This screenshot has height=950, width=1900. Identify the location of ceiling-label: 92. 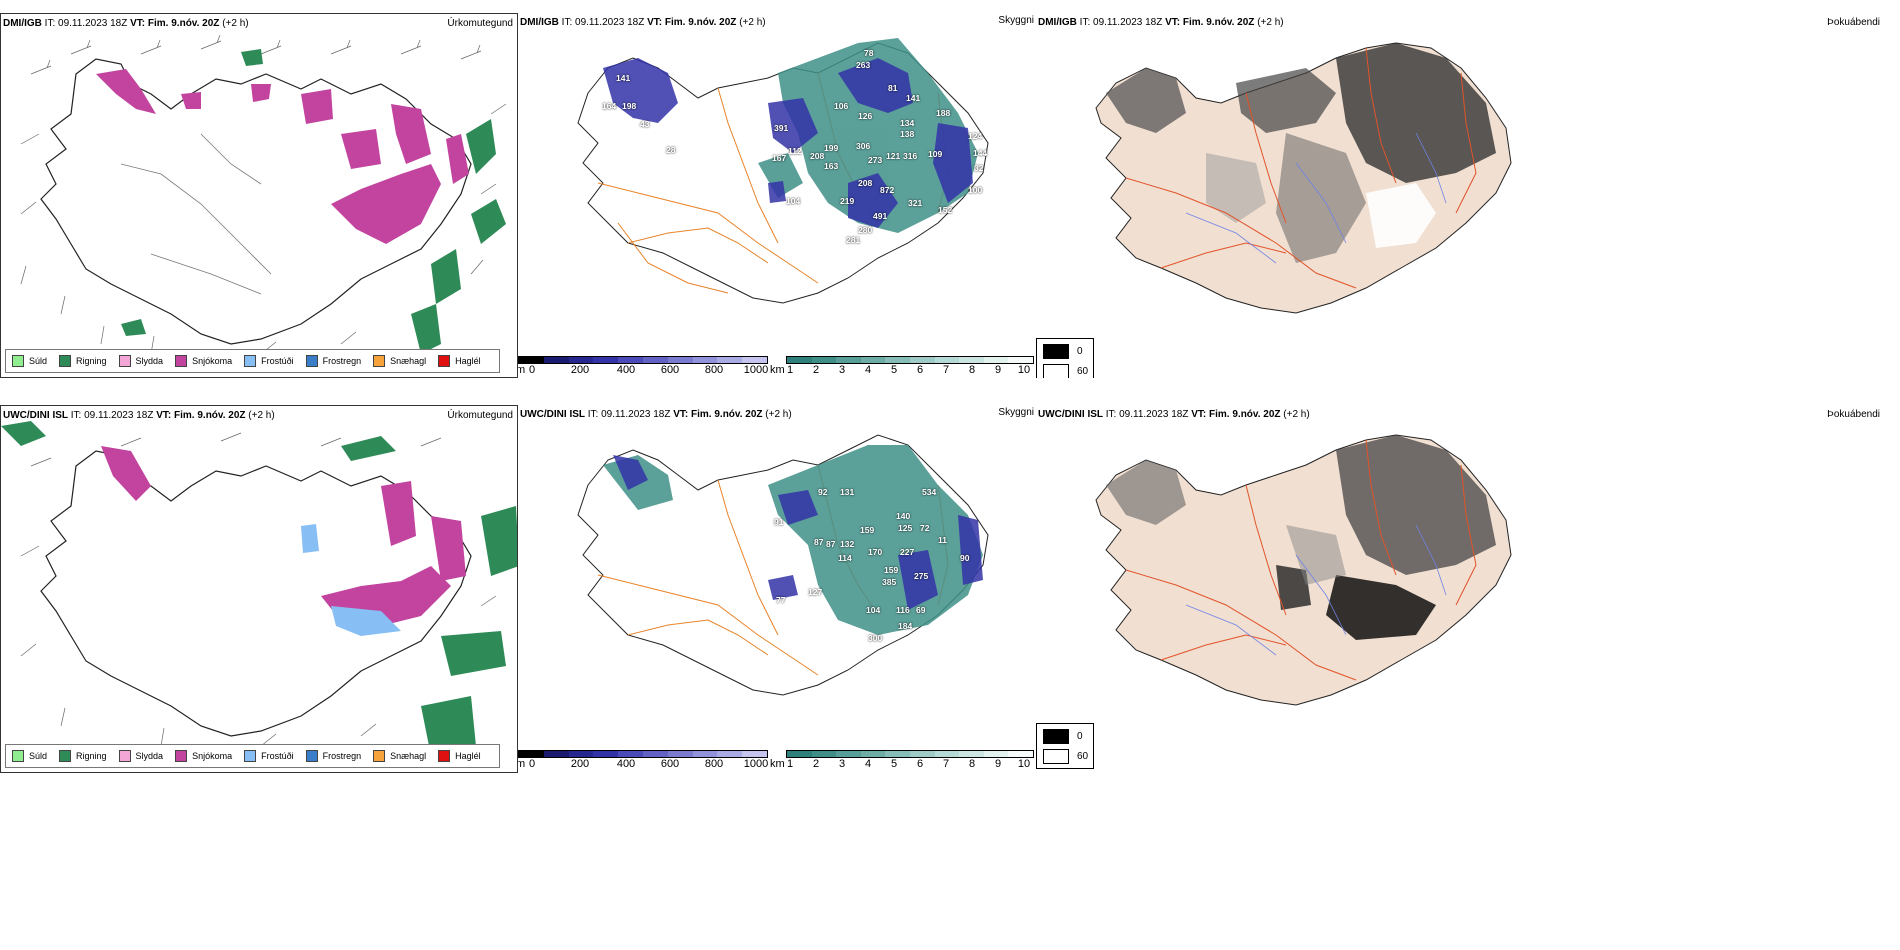
(823, 492).